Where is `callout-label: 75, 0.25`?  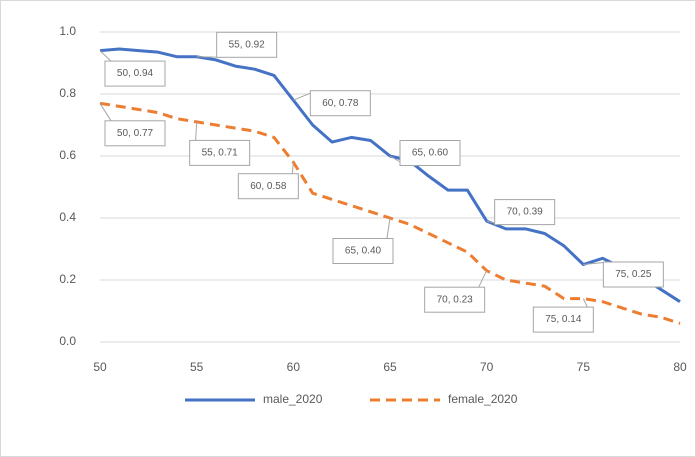
callout-label: 75, 0.25 is located at coordinates (633, 274).